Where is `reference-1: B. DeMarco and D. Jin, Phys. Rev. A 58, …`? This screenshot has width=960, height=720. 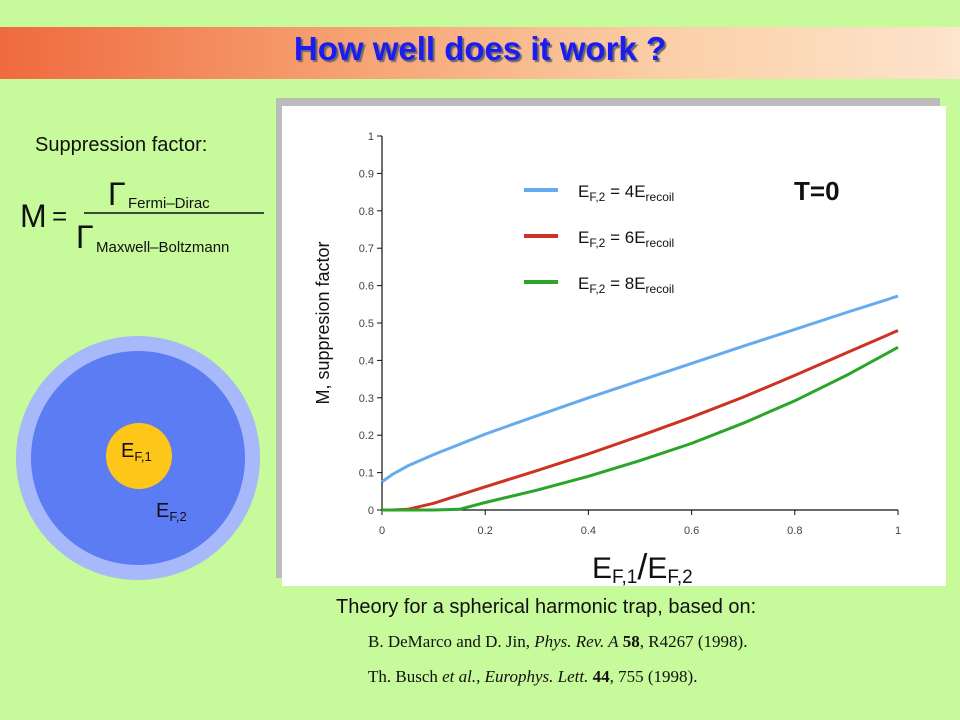 reference-1: B. DeMarco and D. Jin, Phys. Rev. A 58, … is located at coordinates (558, 641).